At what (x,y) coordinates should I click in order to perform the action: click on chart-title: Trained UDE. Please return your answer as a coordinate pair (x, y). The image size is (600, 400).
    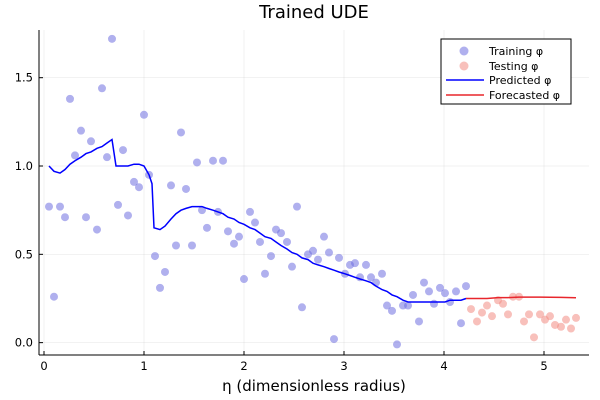
    Looking at the image, I should click on (313, 12).